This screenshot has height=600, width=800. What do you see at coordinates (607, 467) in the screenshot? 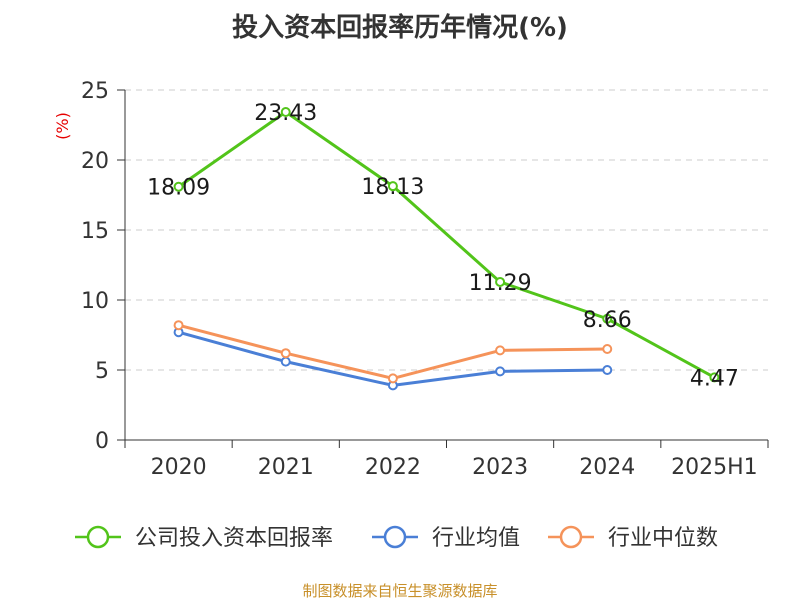
I see `x-tick-label: 2024` at bounding box center [607, 467].